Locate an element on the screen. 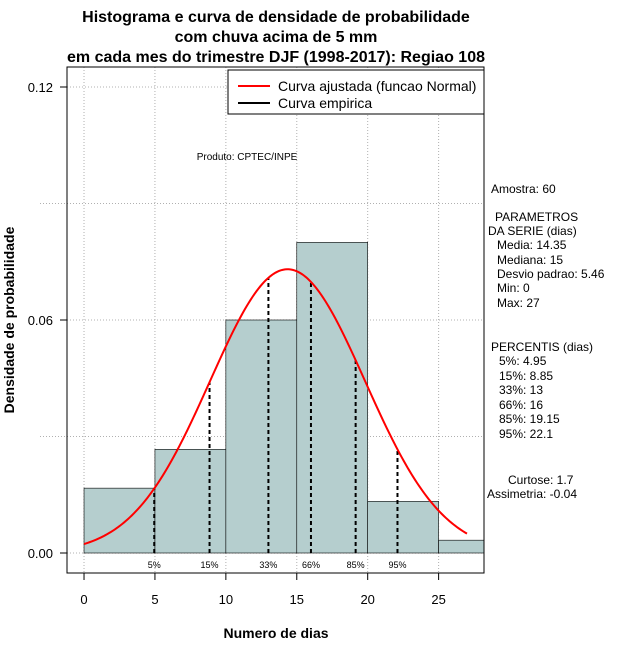 The width and height of the screenshot is (640, 660). percentile-label-4: 85% is located at coordinates (356, 565).